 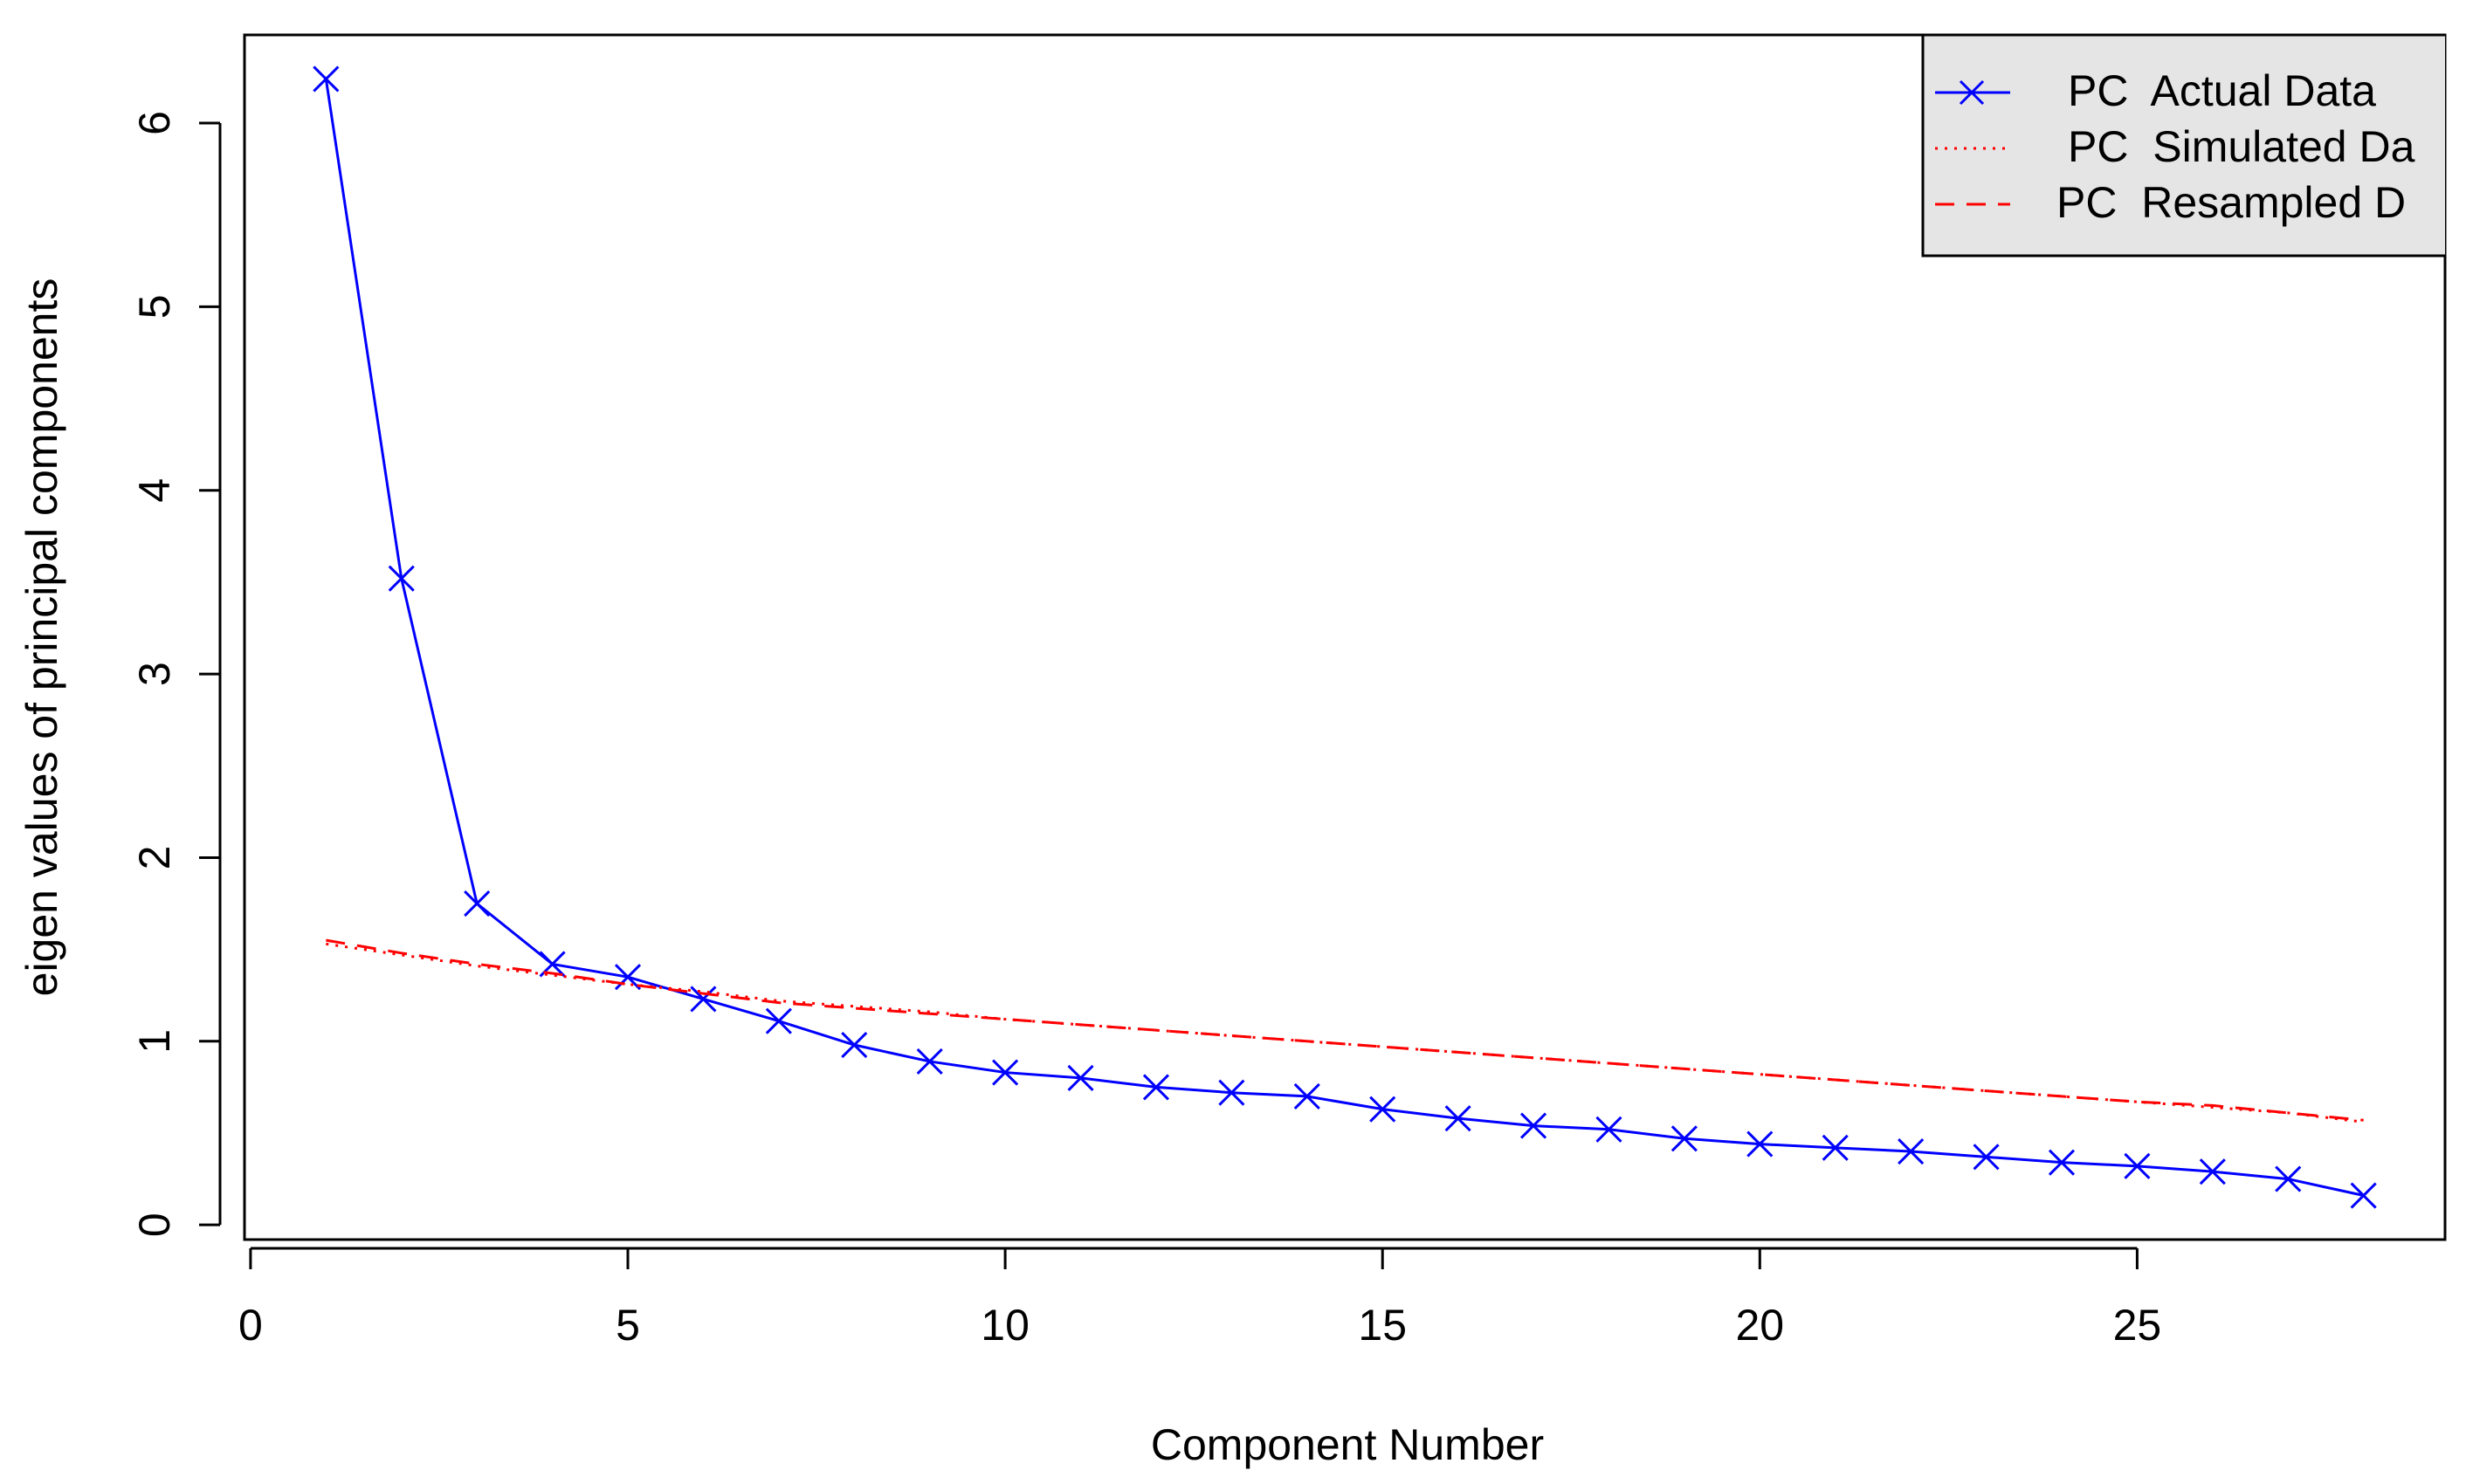 I want to click on legend-label: PC Resampled D, so click(x=2231, y=203).